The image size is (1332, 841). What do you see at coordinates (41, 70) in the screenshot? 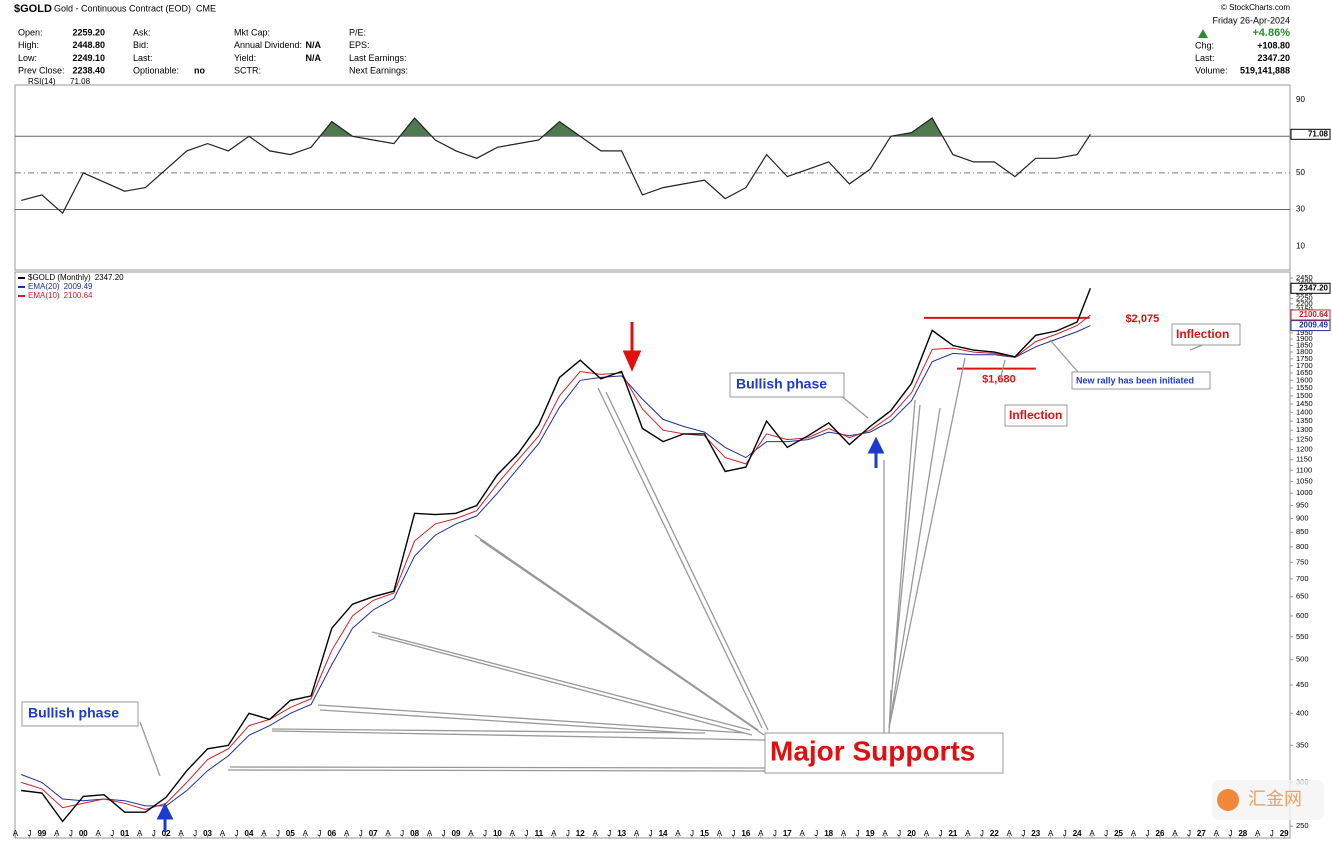
I see `field-label: Prev Close:` at bounding box center [41, 70].